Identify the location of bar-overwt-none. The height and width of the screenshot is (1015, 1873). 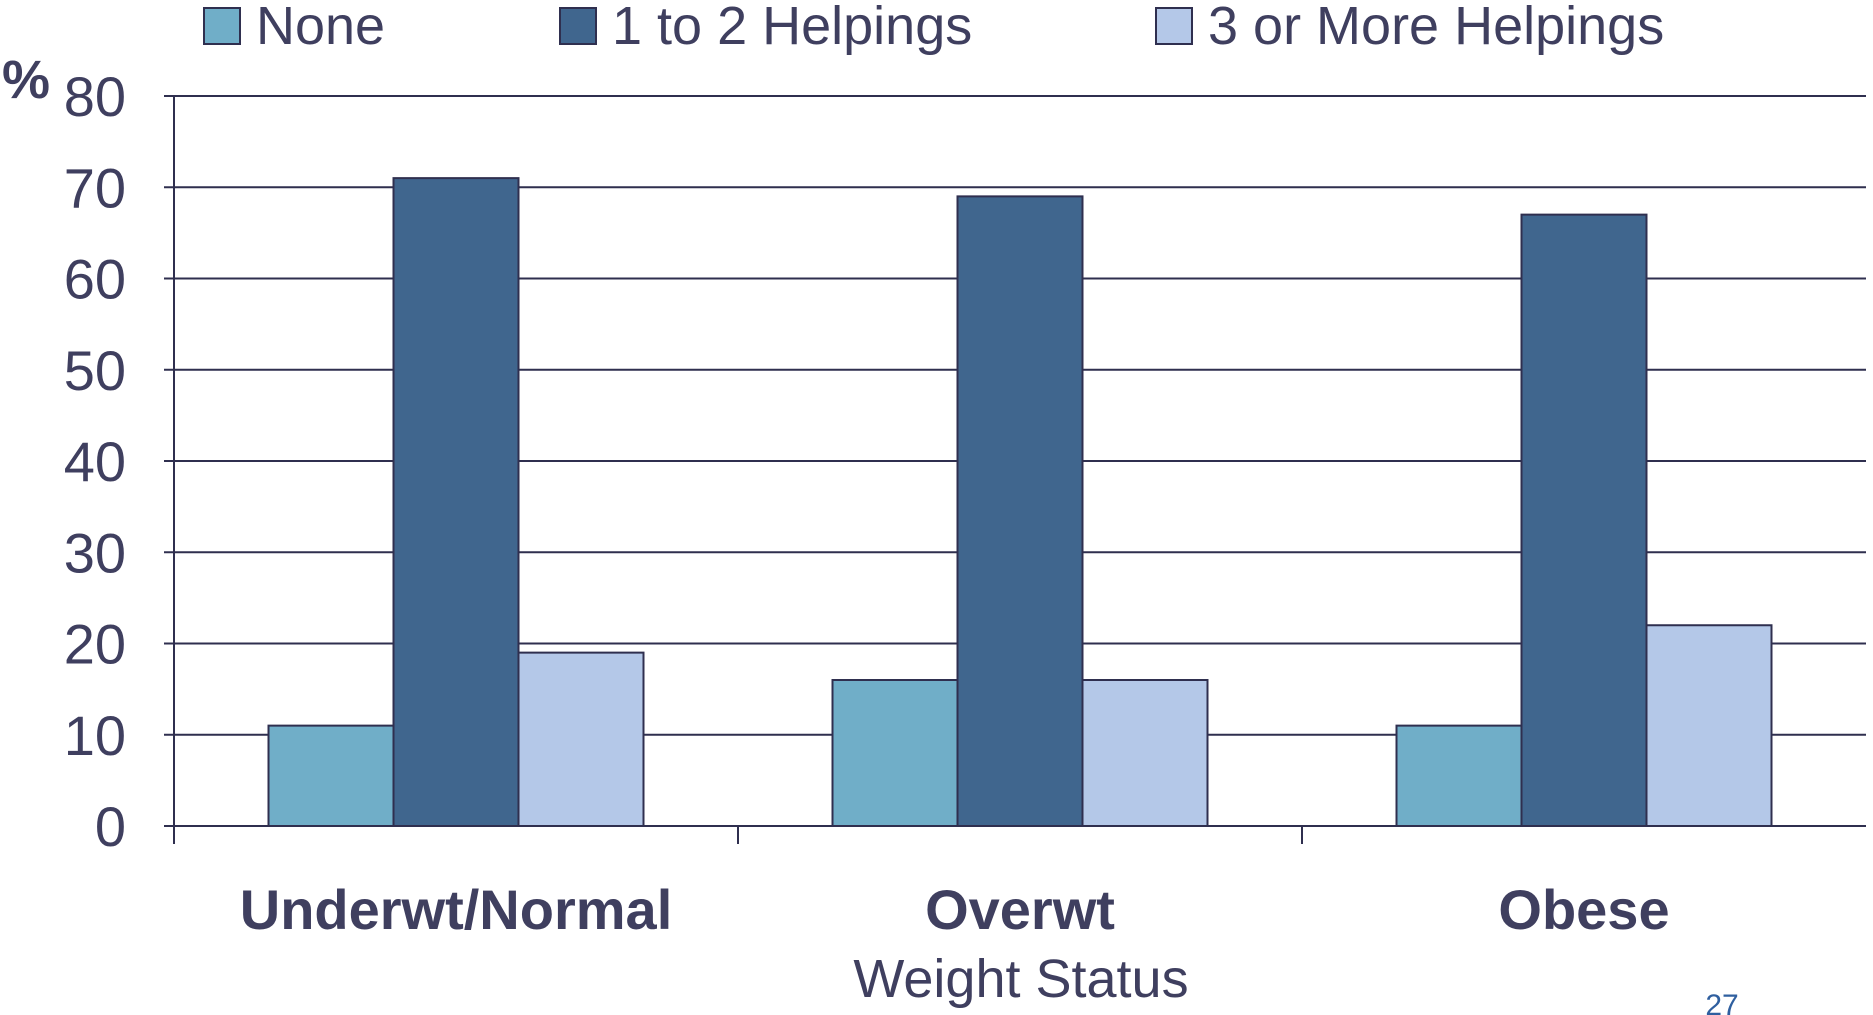
(895, 753).